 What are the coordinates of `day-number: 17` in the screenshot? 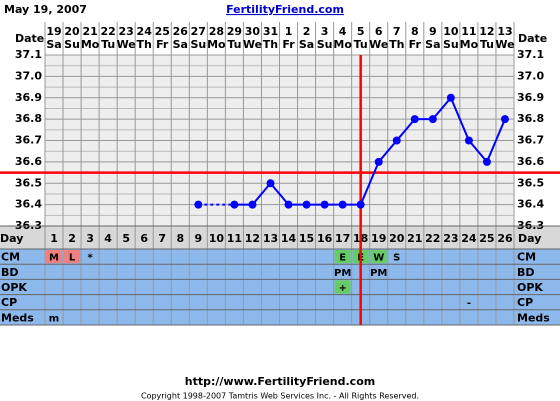 It's located at (342, 238).